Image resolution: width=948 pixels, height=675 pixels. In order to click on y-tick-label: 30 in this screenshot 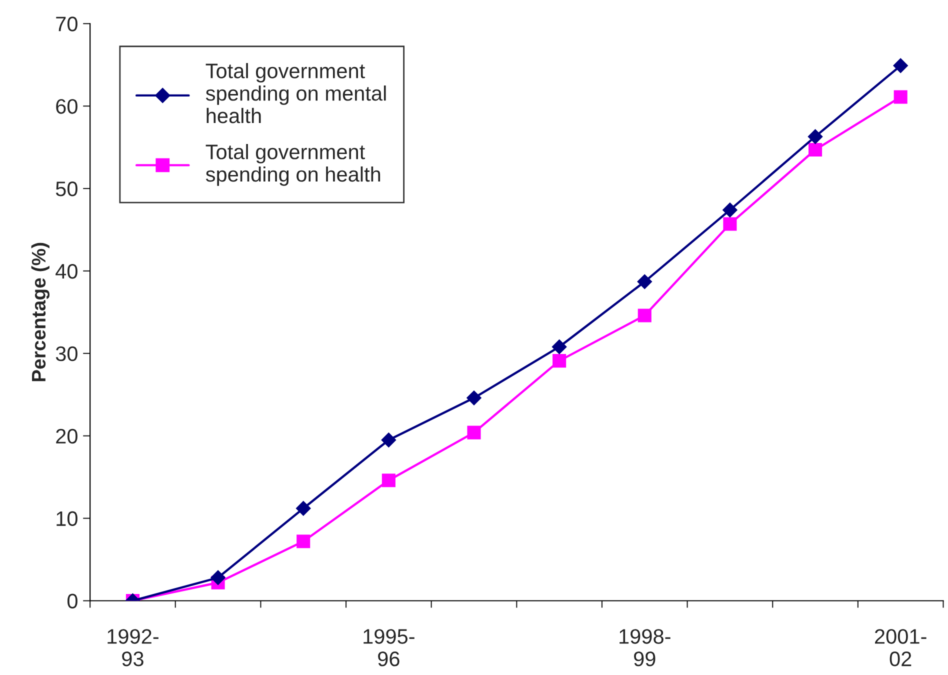, I will do `click(67, 354)`.